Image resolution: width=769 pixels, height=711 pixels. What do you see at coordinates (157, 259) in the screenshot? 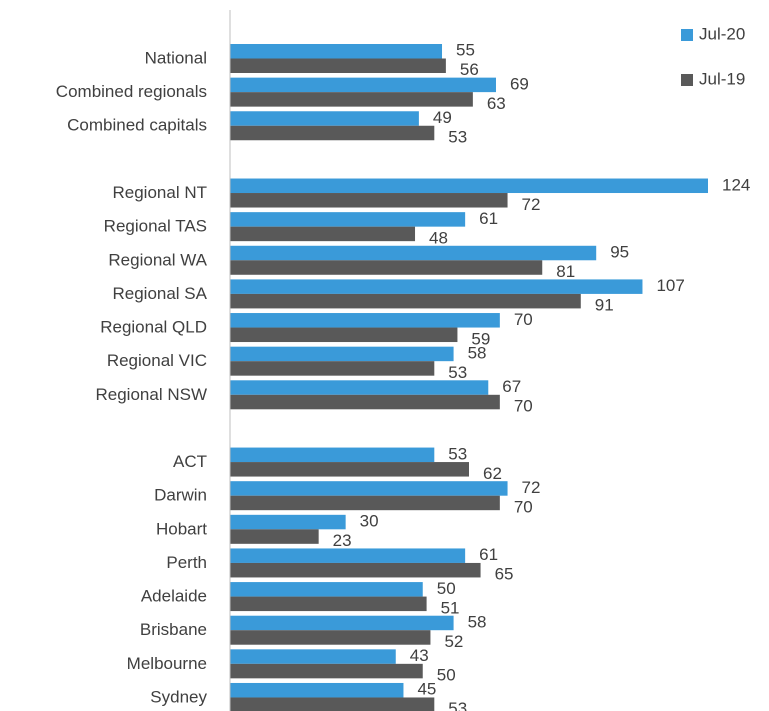
I see `category-label: Regional WA` at bounding box center [157, 259].